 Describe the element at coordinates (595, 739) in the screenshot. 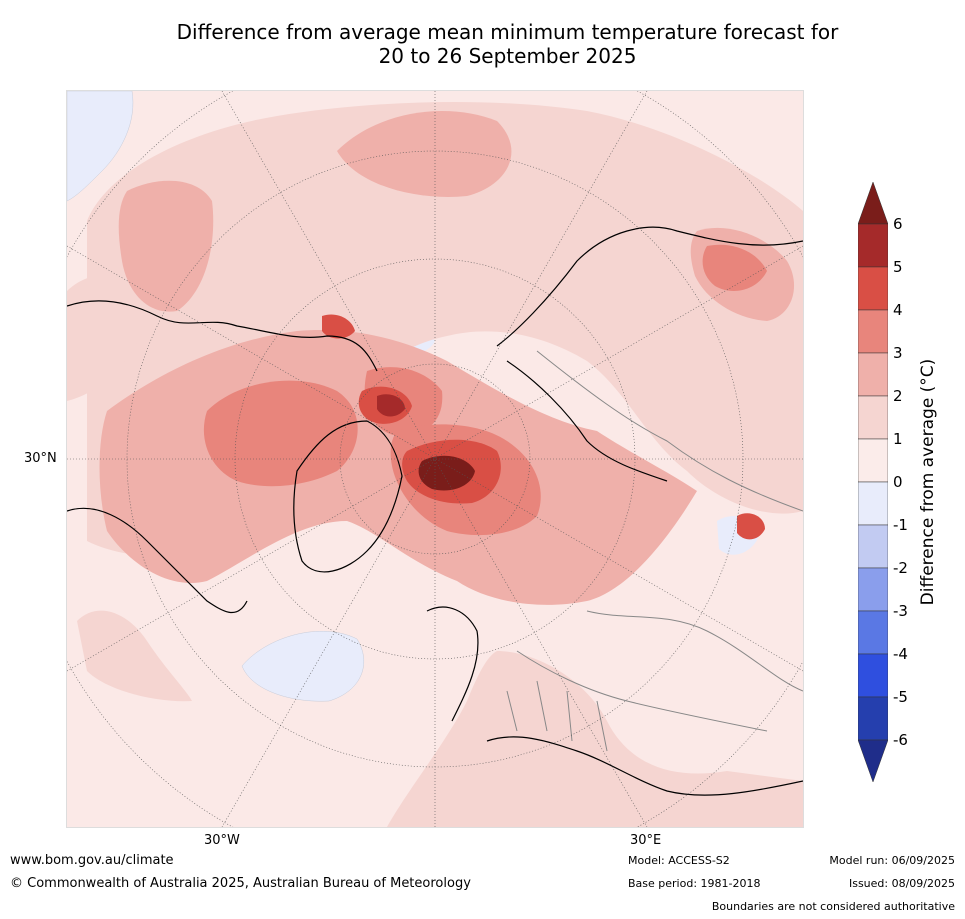

I see `anomaly-1-2-region-europe` at that location.